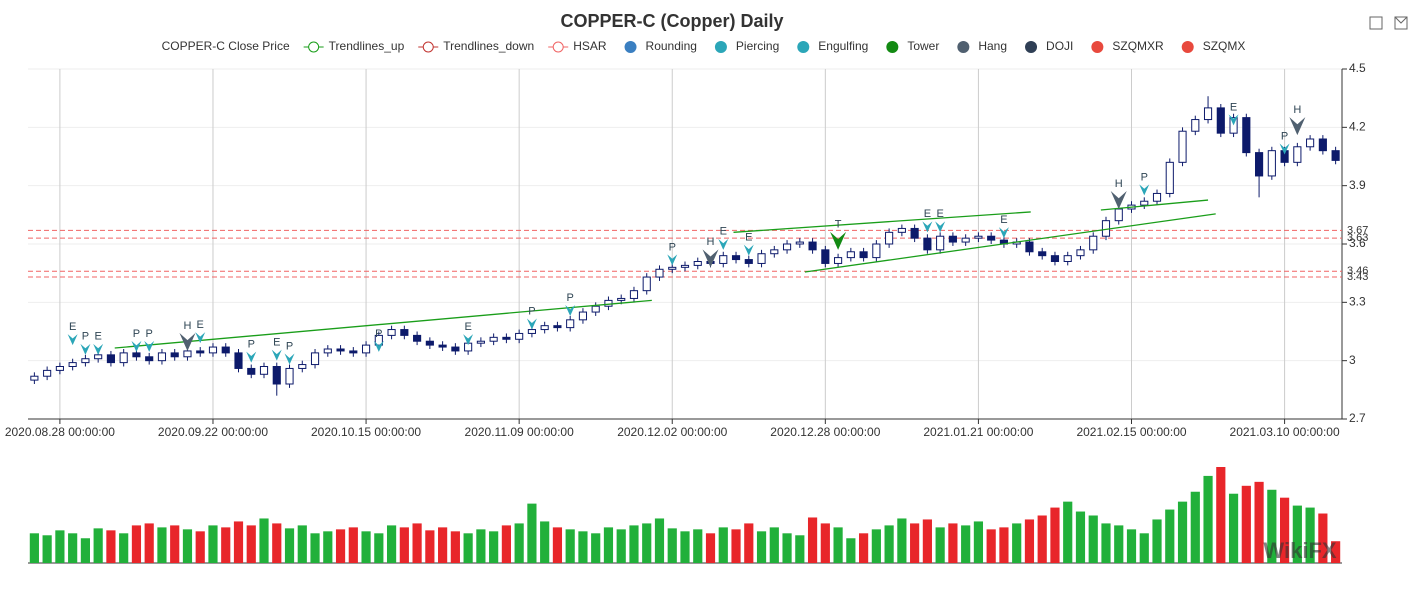 The height and width of the screenshot is (590, 1413). I want to click on toolbar, so click(1388, 23).